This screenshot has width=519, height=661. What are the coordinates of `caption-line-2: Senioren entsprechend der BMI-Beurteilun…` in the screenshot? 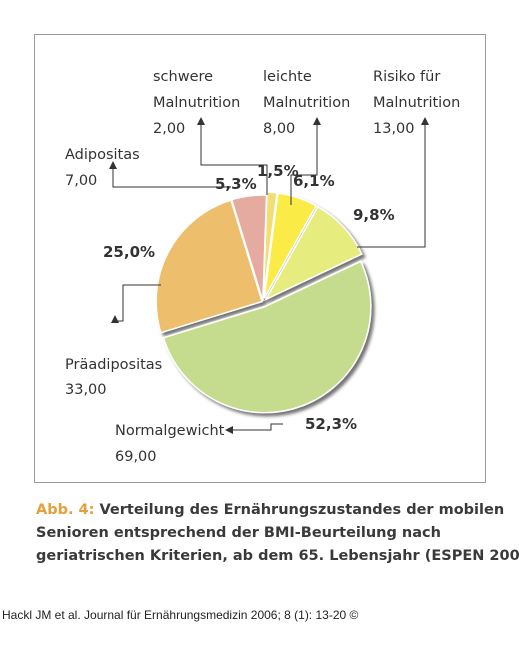 It's located at (238, 533).